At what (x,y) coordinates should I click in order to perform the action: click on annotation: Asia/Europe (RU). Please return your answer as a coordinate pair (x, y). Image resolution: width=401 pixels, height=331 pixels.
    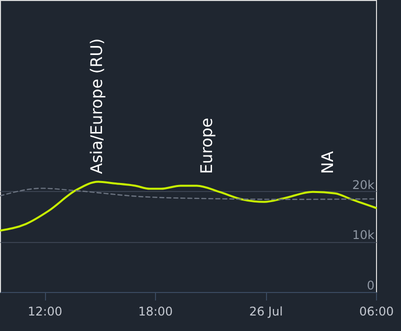
    Looking at the image, I should click on (96, 106).